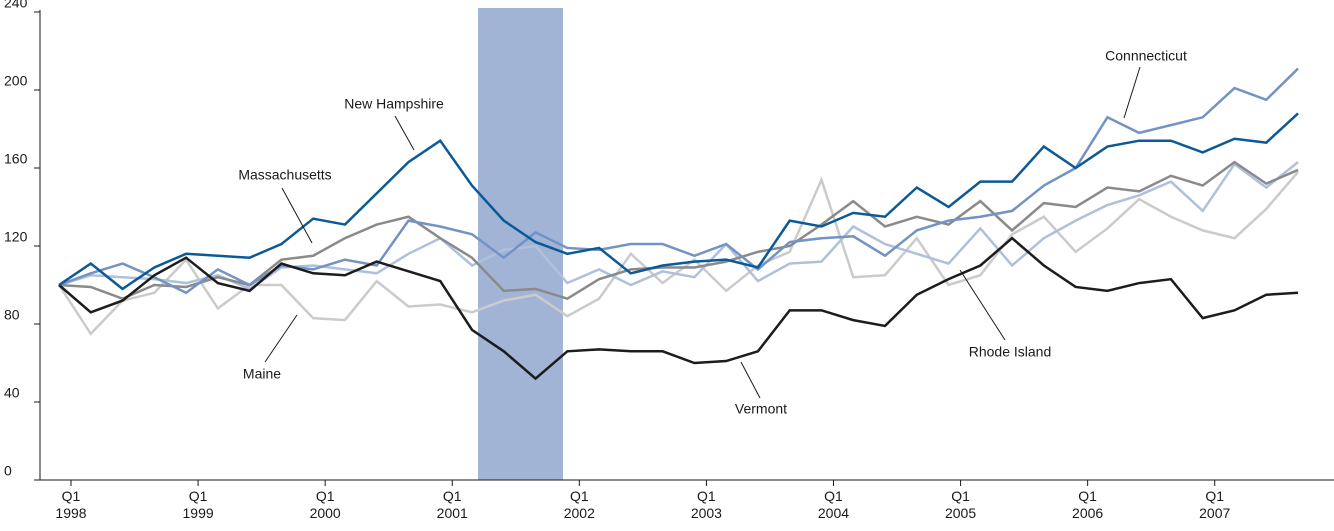 The image size is (1334, 531). I want to click on x-tick-label: Q1 2005, so click(960, 504).